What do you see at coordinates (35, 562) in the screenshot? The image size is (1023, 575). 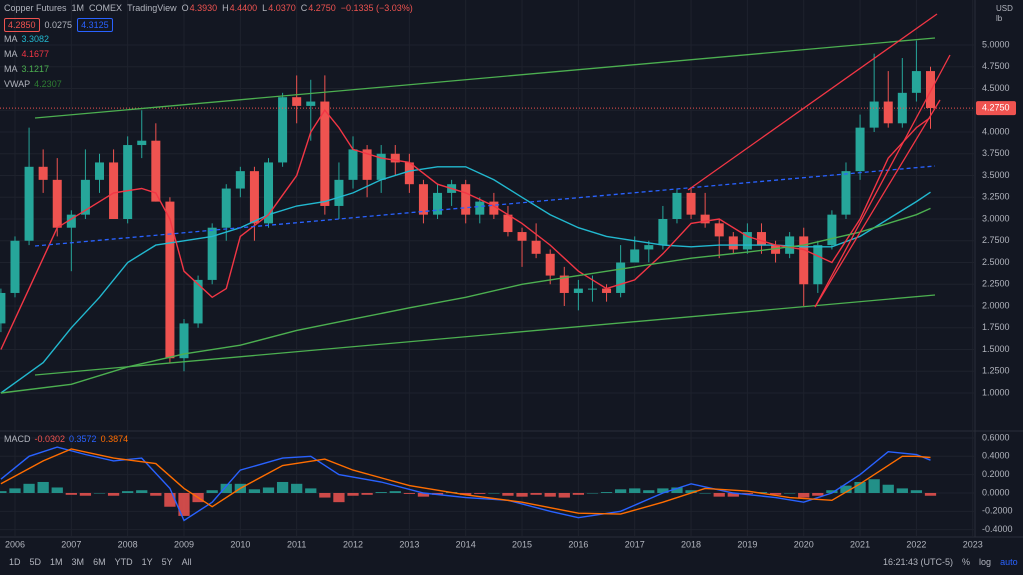 I see `range-button: 5D` at bounding box center [35, 562].